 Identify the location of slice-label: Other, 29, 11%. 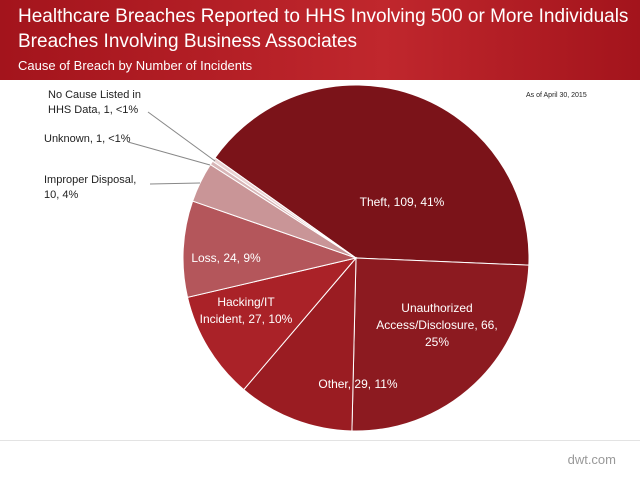
(358, 384).